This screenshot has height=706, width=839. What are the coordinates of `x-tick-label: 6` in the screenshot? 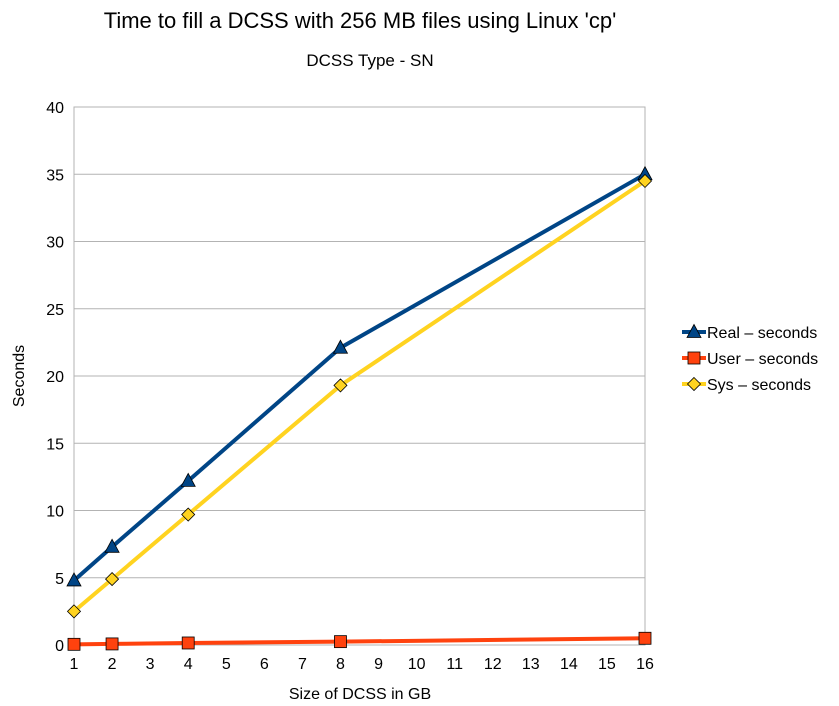 It's located at (264, 664).